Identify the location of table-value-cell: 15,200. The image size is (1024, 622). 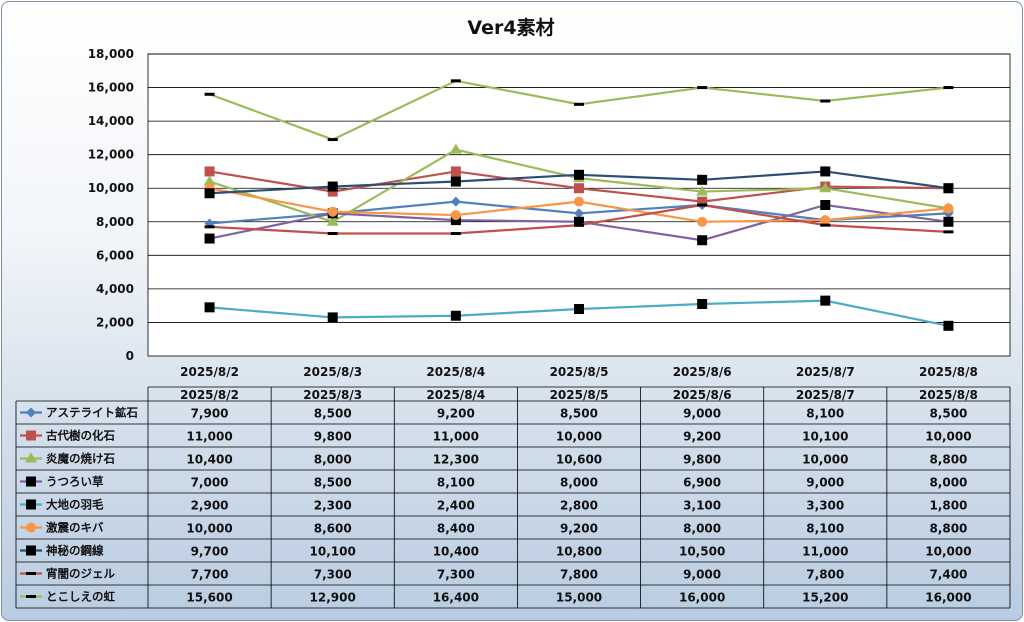
(825, 598).